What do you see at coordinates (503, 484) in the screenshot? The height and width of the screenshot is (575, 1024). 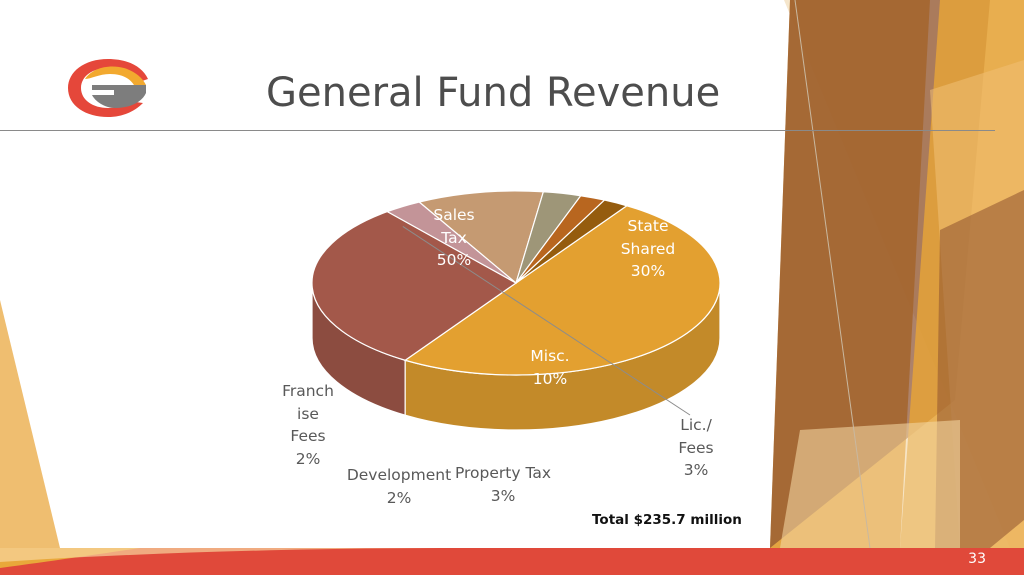 I see `label-property-tax: Property Tax 3%` at bounding box center [503, 484].